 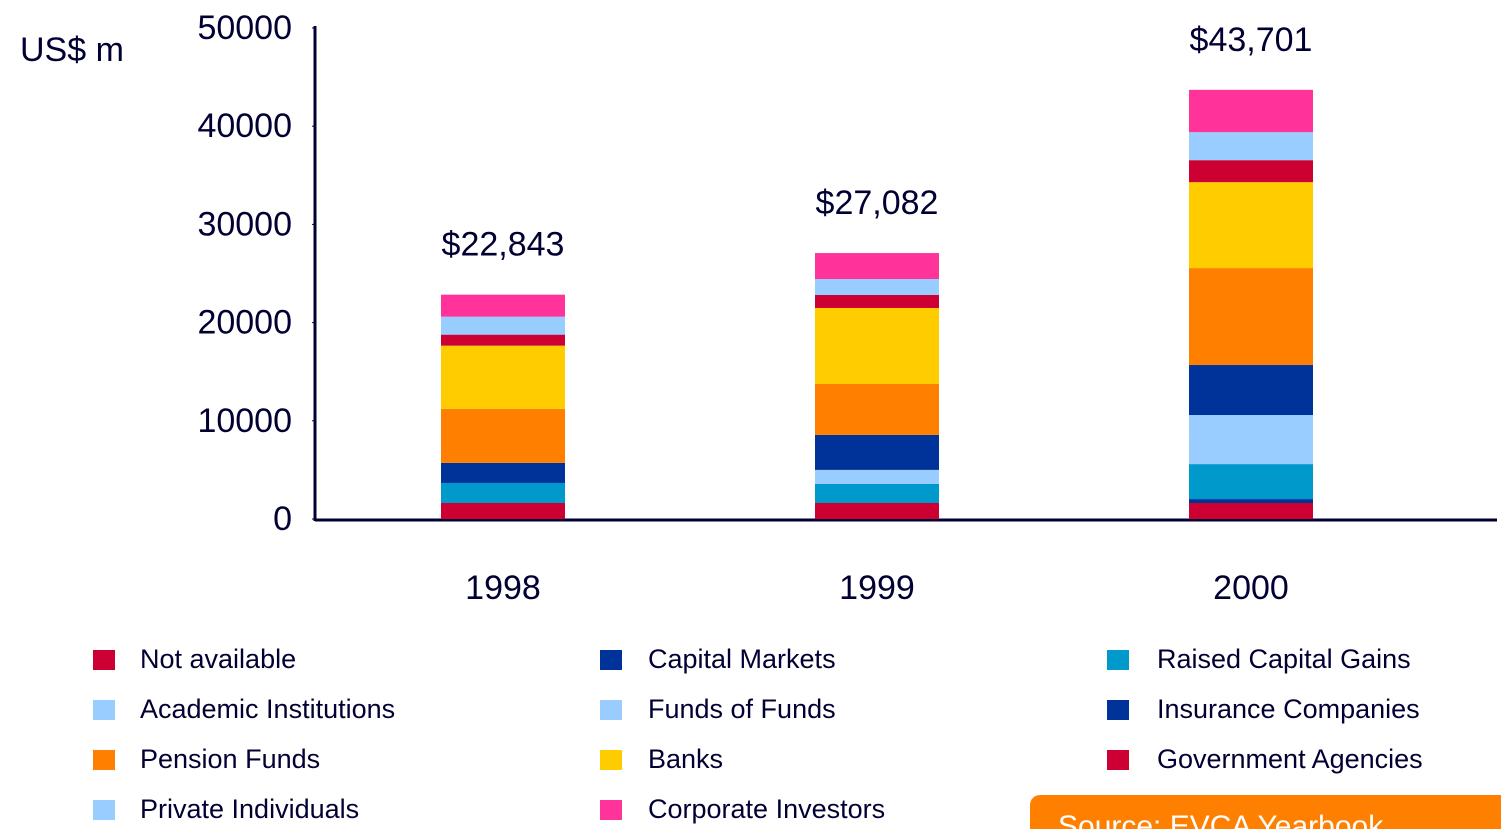 I want to click on x-tick-label: 2000, so click(x=1251, y=588).